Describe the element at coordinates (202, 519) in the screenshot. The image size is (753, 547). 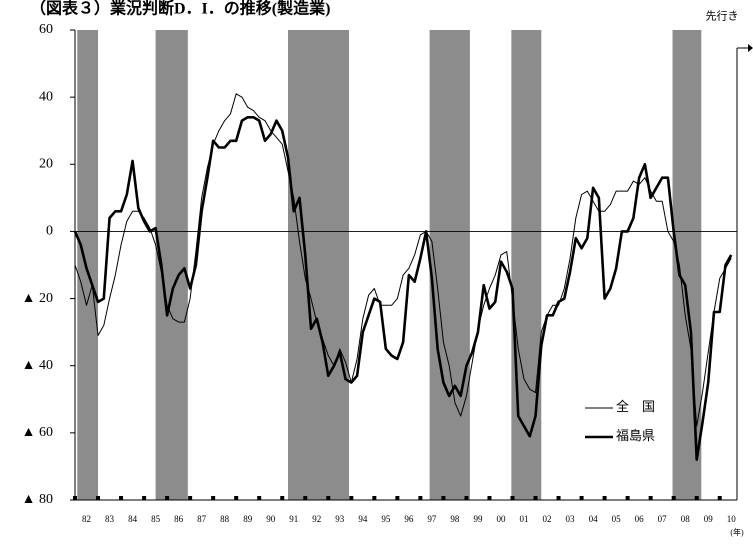
I see `x-tick-label: 87` at that location.